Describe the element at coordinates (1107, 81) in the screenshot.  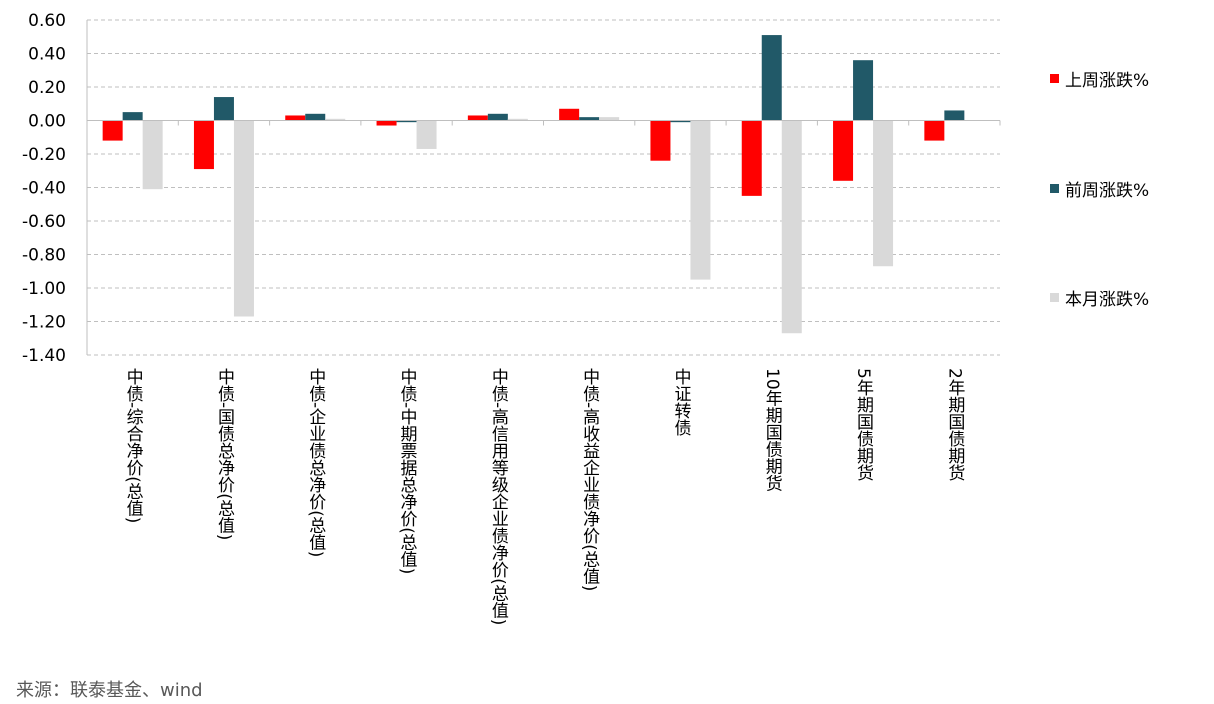
I see `legend-label: 上周涨跌%` at that location.